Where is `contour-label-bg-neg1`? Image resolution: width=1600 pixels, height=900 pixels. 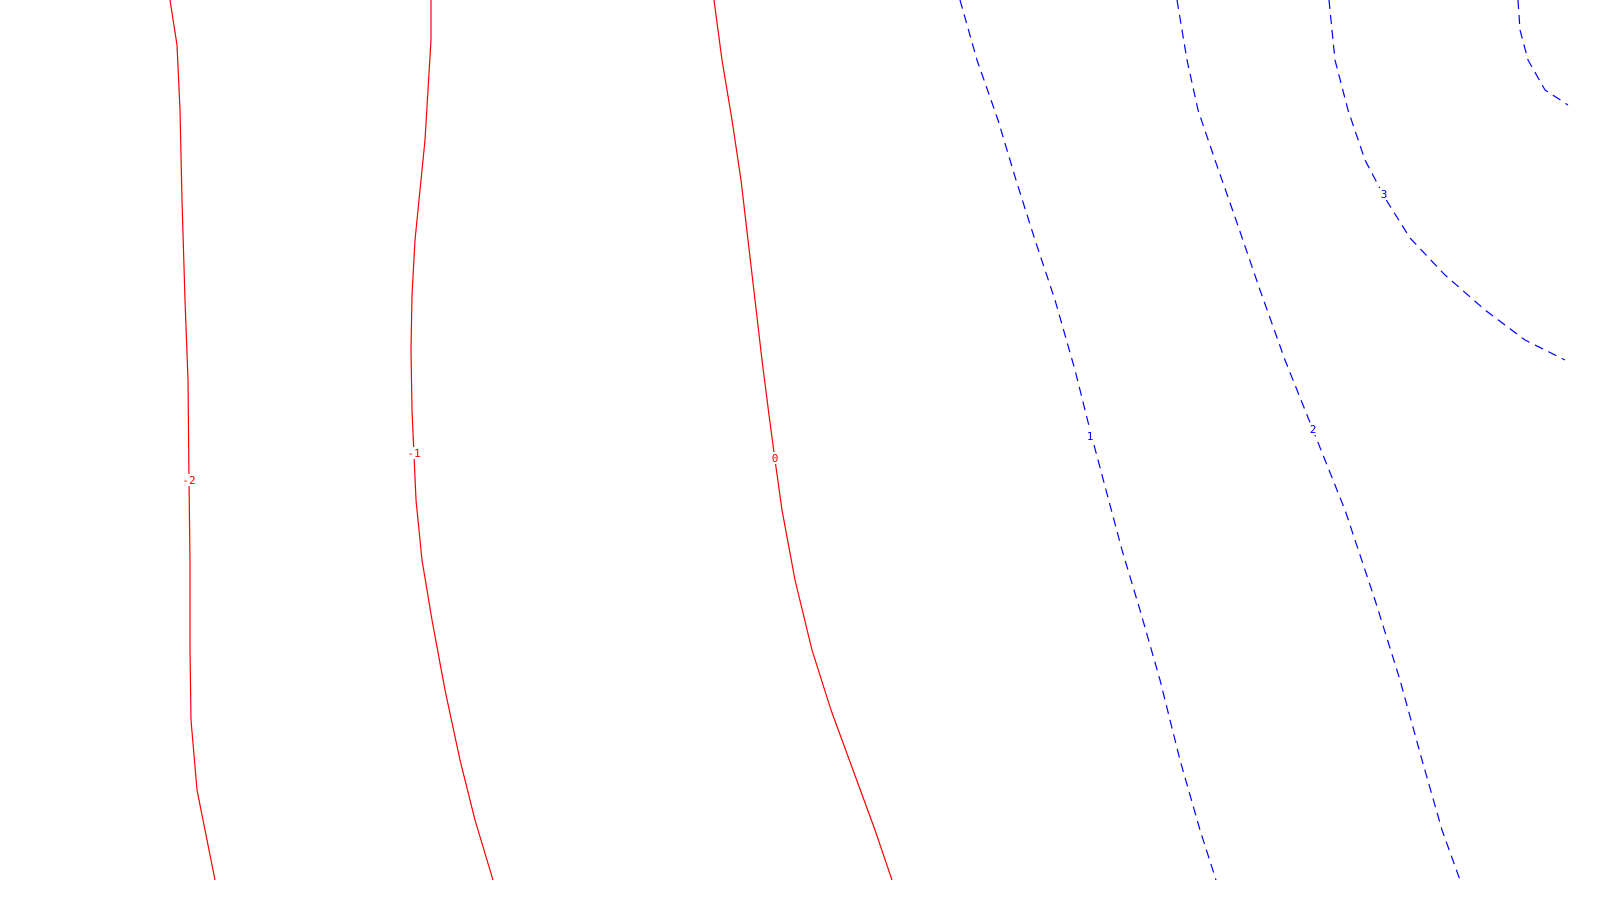 contour-label-bg-neg1 is located at coordinates (414, 453).